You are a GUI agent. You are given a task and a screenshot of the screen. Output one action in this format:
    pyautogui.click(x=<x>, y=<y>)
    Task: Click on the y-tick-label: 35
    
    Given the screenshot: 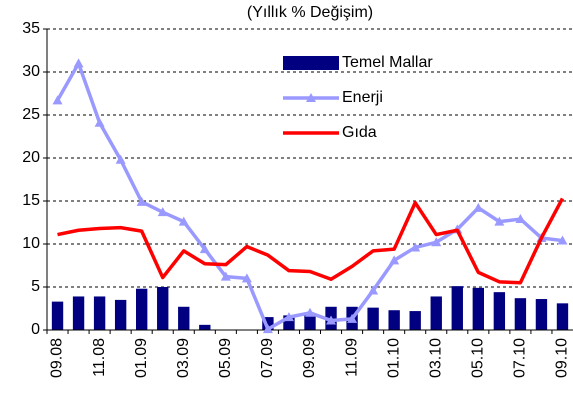 What is the action you would take?
    pyautogui.click(x=31, y=28)
    